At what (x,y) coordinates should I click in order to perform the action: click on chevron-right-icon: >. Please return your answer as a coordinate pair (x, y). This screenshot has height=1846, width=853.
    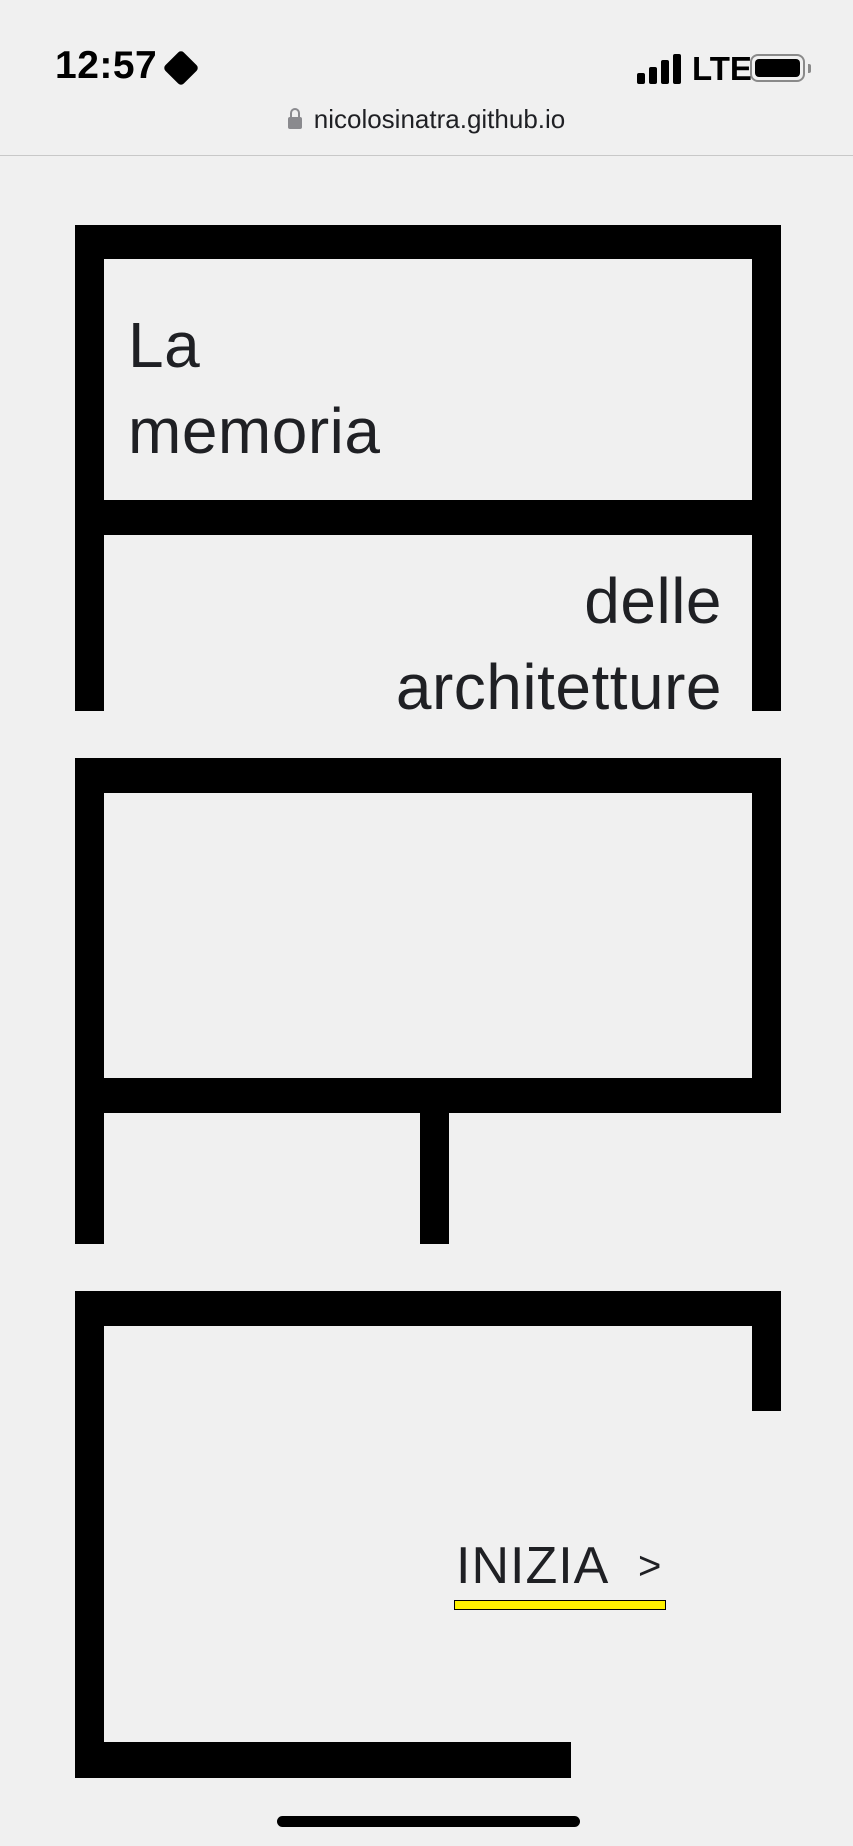
    Looking at the image, I should click on (650, 1566).